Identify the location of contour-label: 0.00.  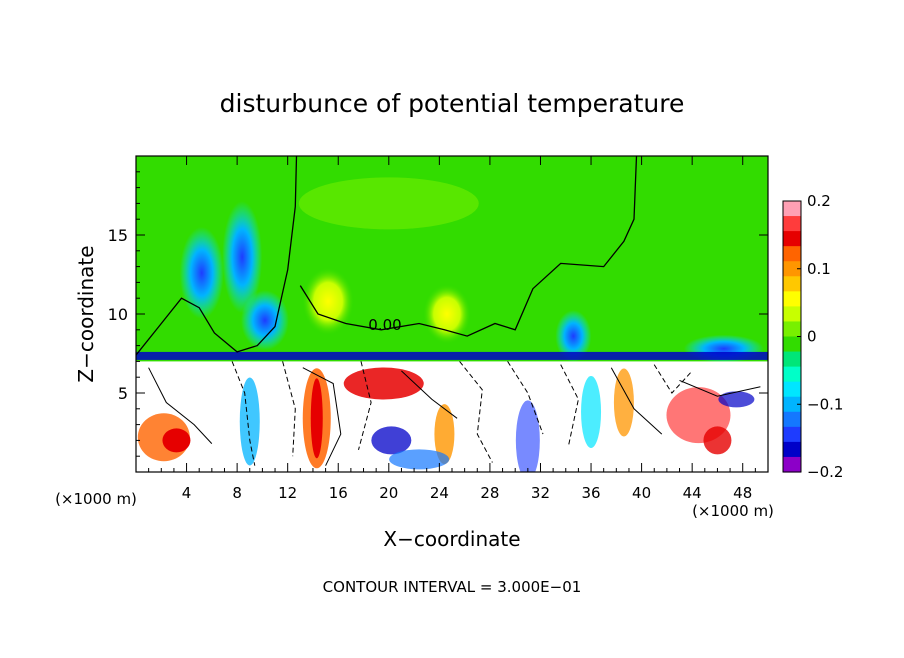
(384, 325).